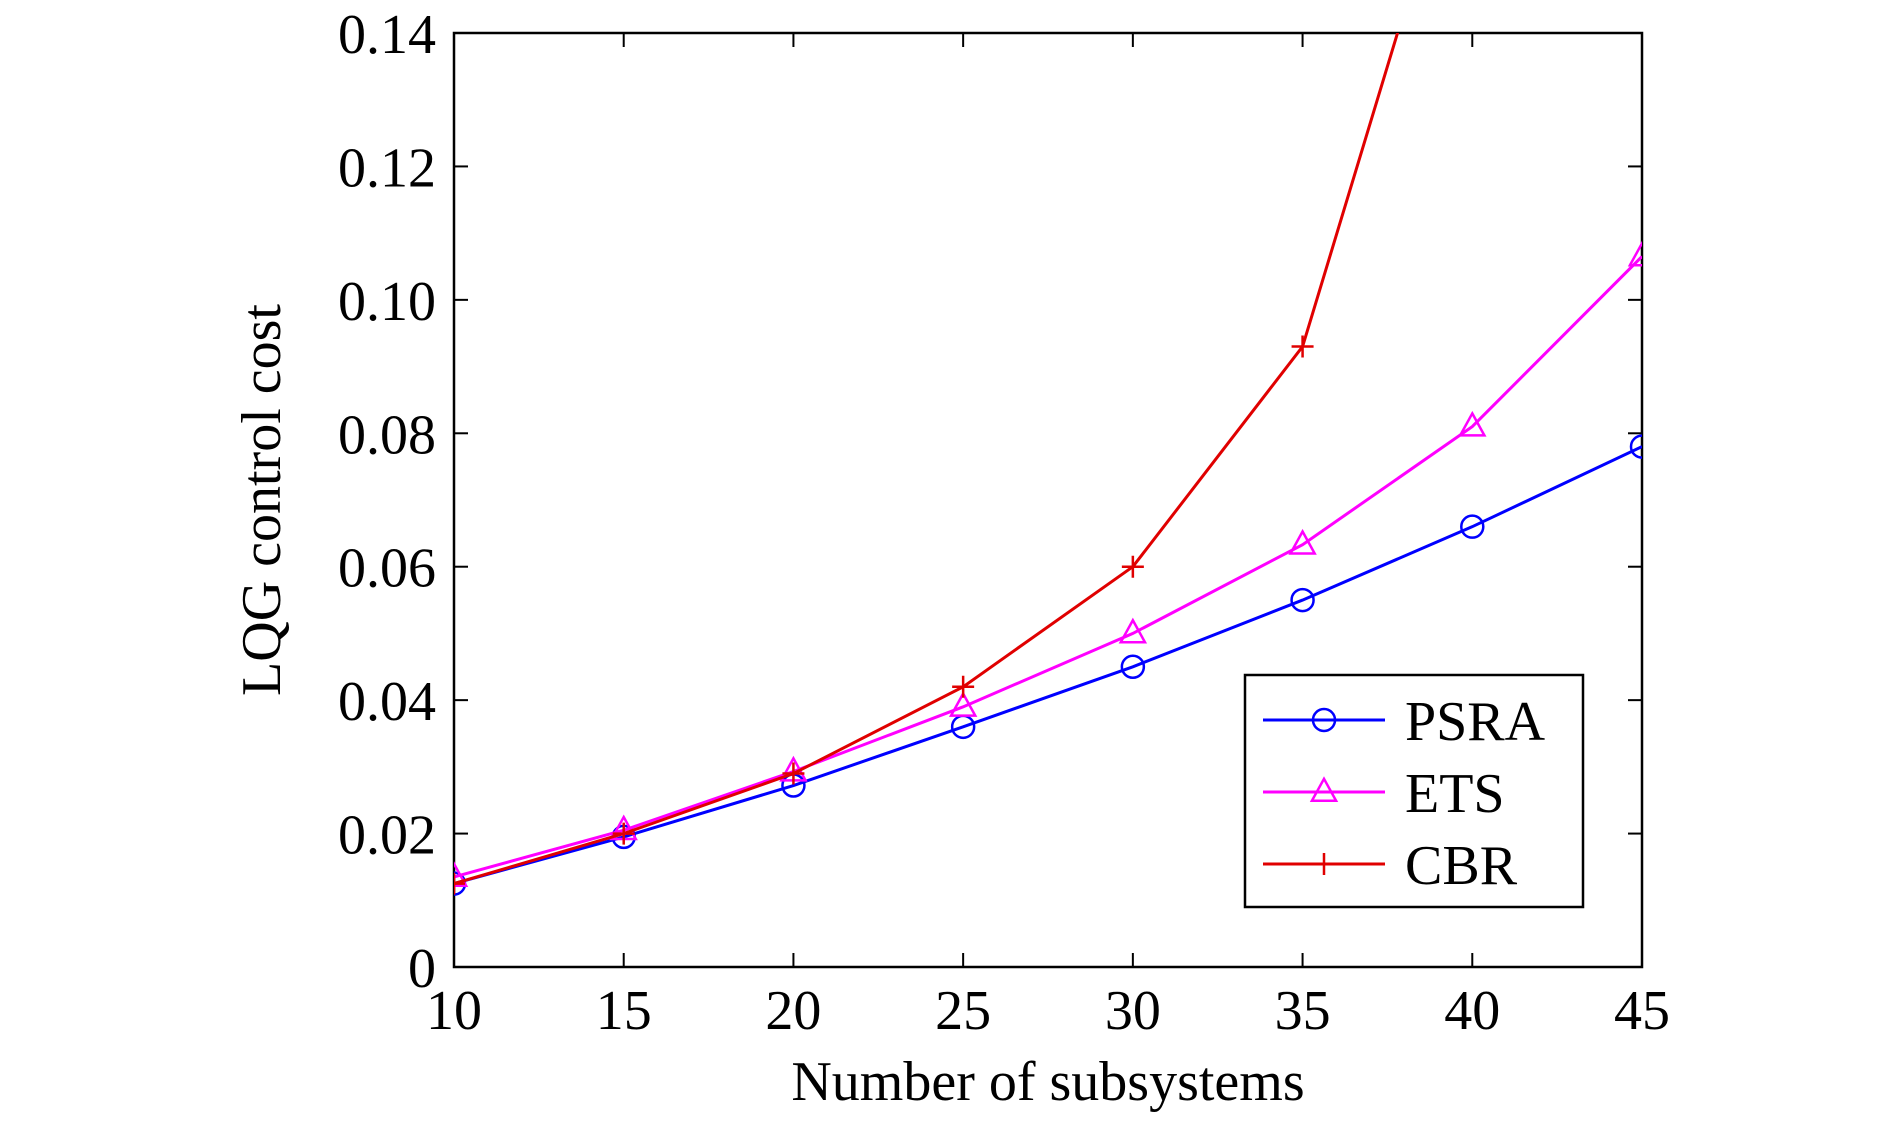  Describe the element at coordinates (422, 969) in the screenshot. I see `y-tick-label: 0` at that location.